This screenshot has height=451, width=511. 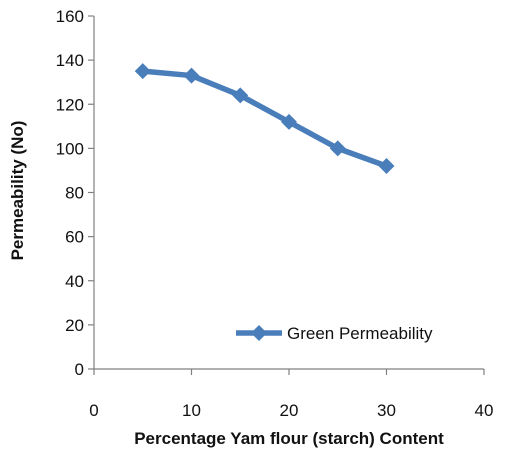 What do you see at coordinates (70, 60) in the screenshot?
I see `y-tick-label: 140` at bounding box center [70, 60].